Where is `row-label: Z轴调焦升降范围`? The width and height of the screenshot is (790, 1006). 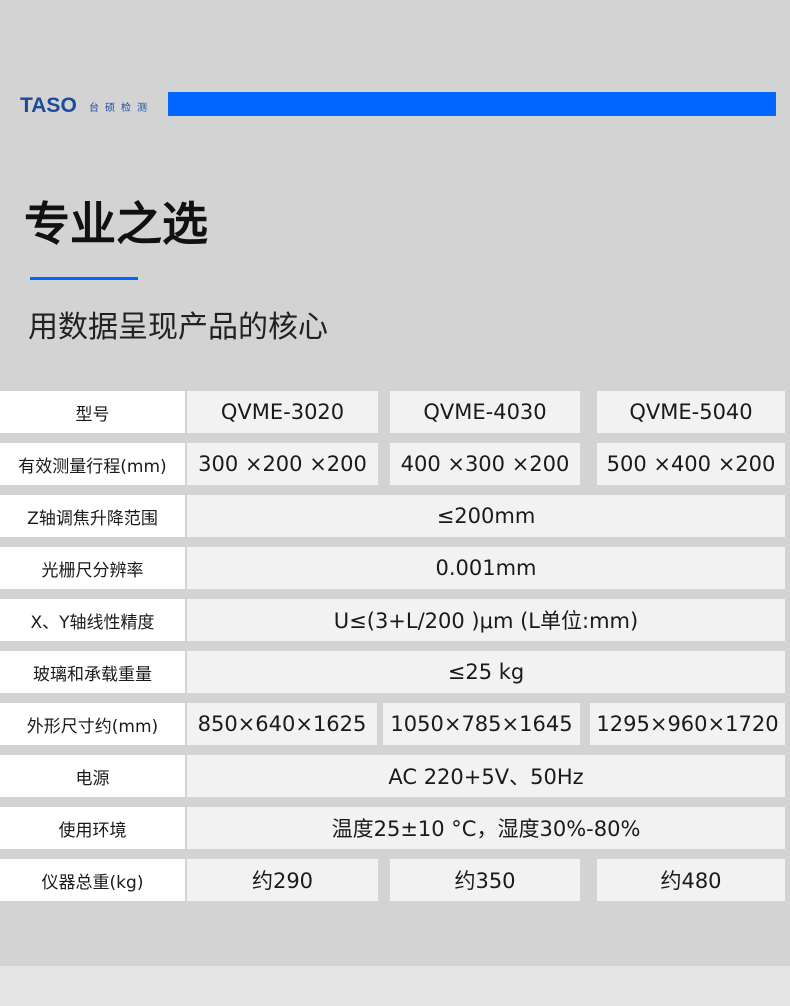
row-label: Z轴调焦升降范围 is located at coordinates (92, 516).